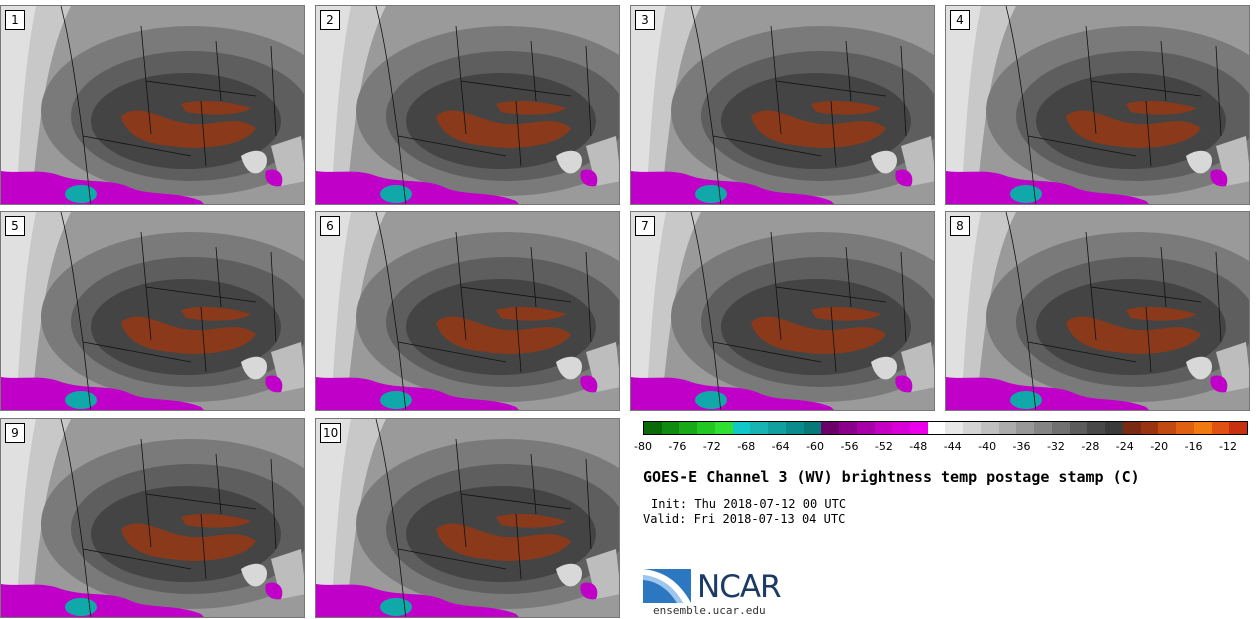  Describe the element at coordinates (883, 446) in the screenshot. I see `colorbar-tick-label: -52` at that location.